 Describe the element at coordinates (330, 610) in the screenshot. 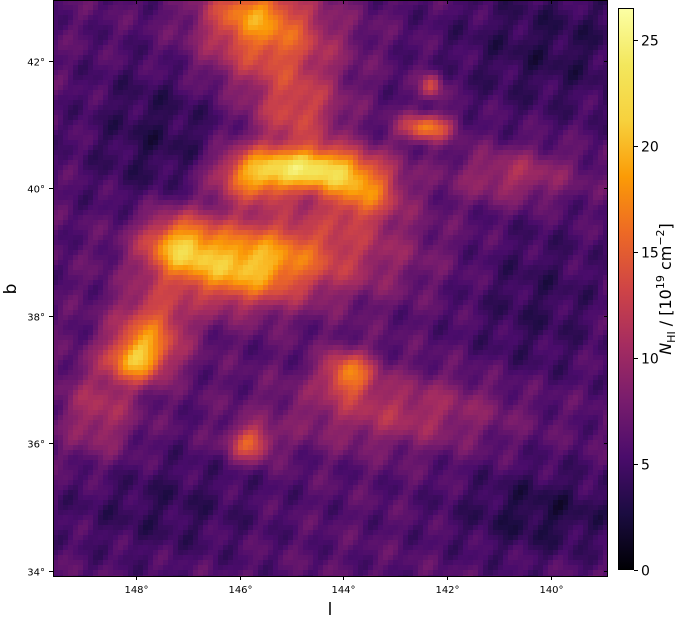

I see `x-axis-label: l` at that location.